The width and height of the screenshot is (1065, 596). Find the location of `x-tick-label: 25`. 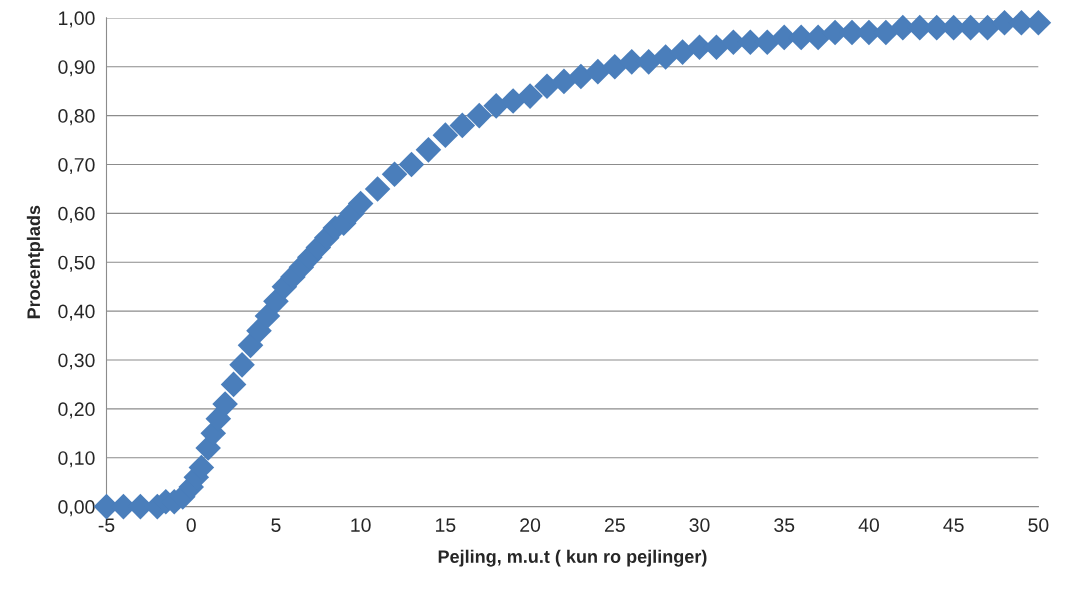

x-tick-label: 25 is located at coordinates (614, 525).